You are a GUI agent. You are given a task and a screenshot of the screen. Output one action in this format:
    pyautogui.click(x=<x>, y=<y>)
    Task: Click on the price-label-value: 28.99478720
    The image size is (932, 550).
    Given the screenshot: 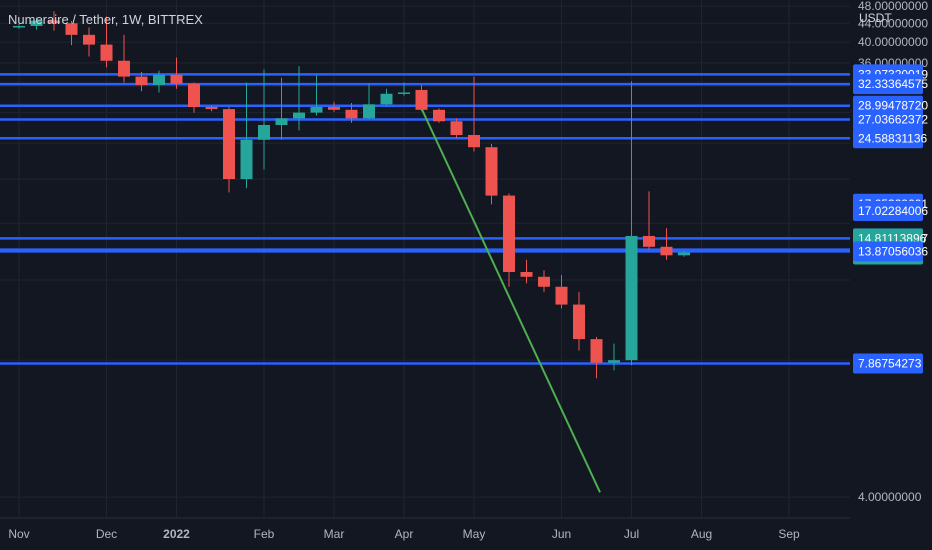 What is the action you would take?
    pyautogui.click(x=893, y=106)
    